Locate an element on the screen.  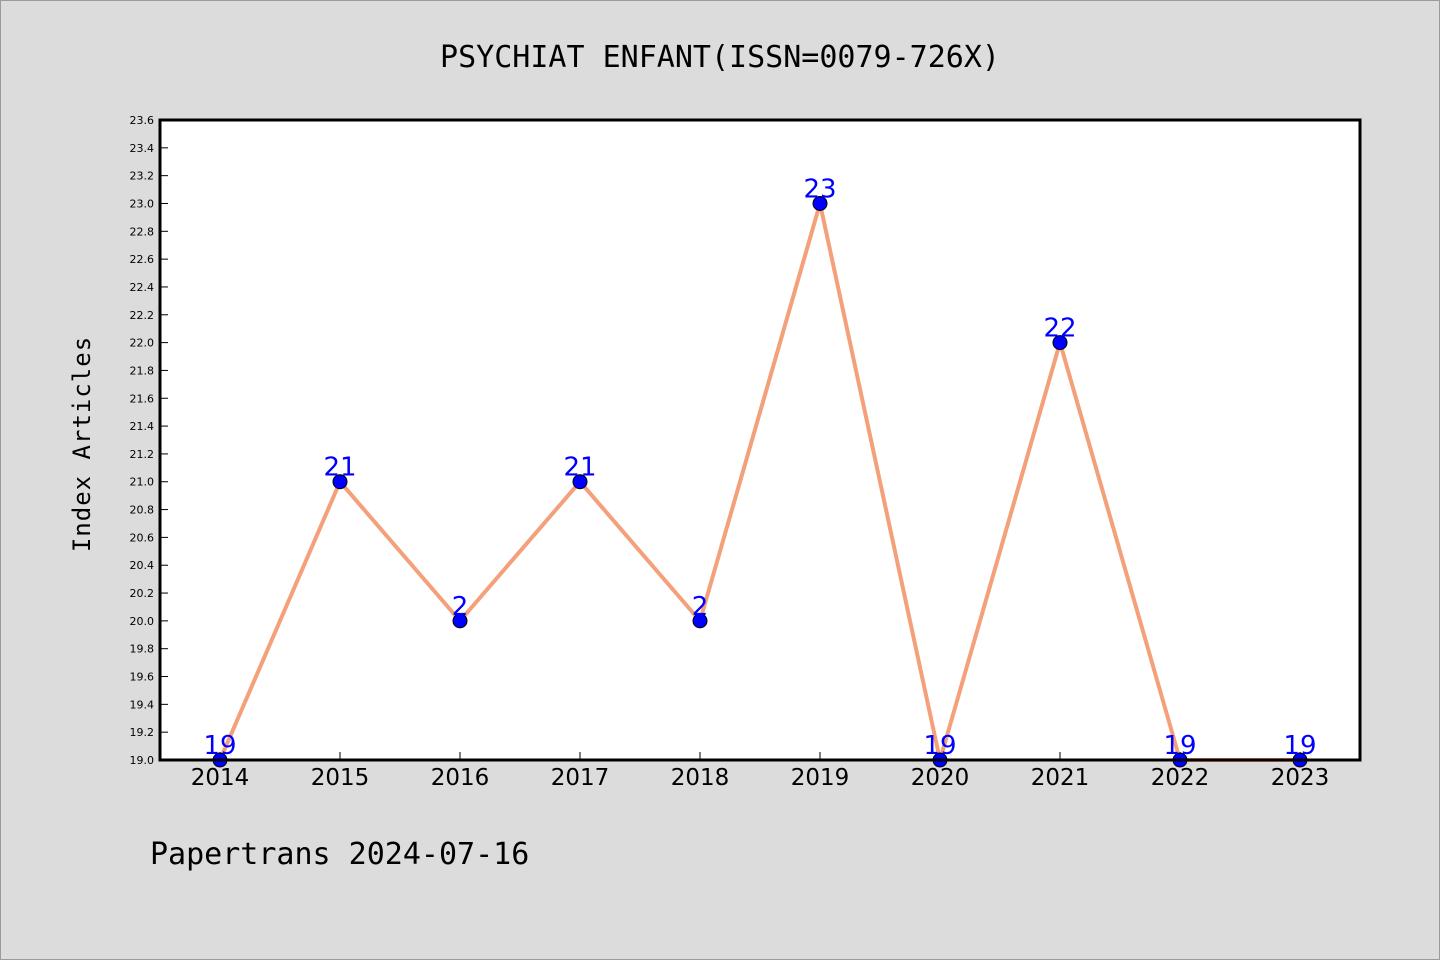
y-tick-label: 19.8 is located at coordinates (142, 649).